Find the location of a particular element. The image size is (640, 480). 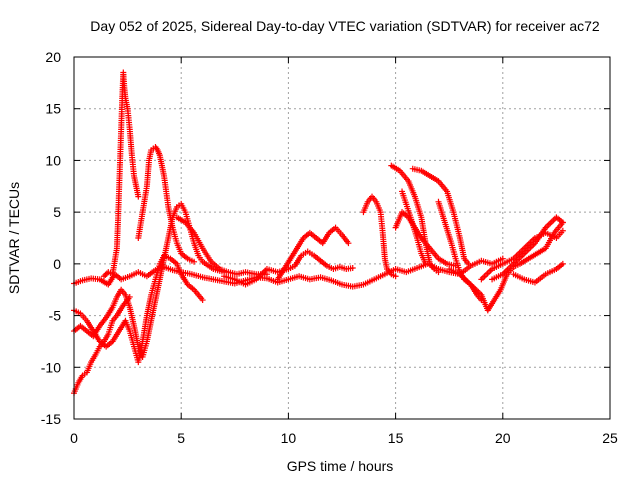

x-axis-label: GPS time / hours is located at coordinates (340, 466).